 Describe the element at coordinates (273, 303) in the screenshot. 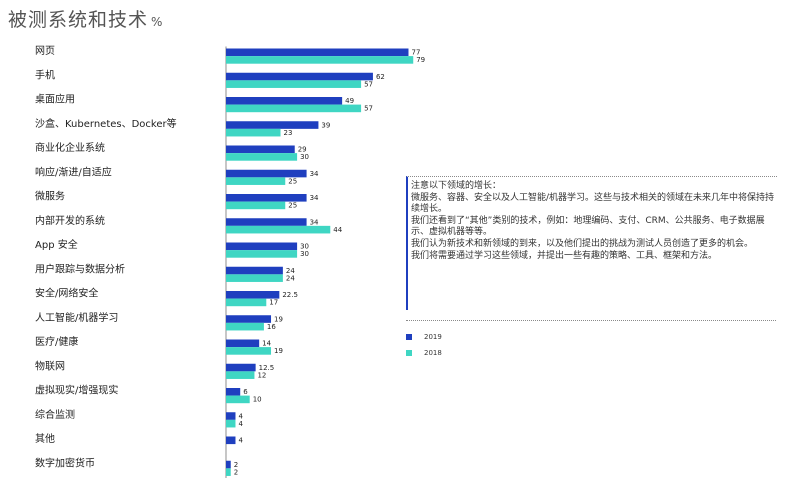

I see `value-label-2018: 17` at that location.